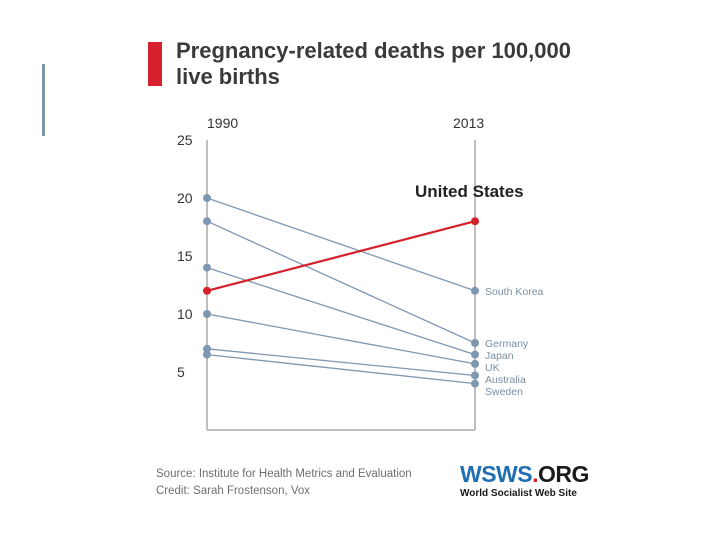 The image size is (720, 540). What do you see at coordinates (222, 123) in the screenshot?
I see `x-tick-label-1990: 1990` at bounding box center [222, 123].